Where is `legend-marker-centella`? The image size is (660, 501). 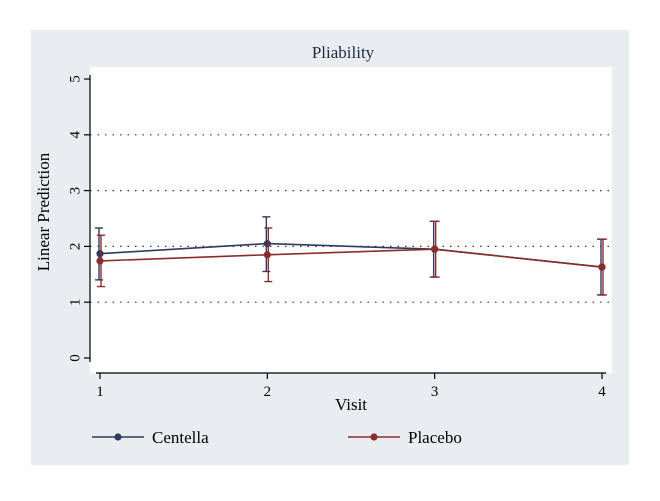 legend-marker-centella is located at coordinates (118, 437).